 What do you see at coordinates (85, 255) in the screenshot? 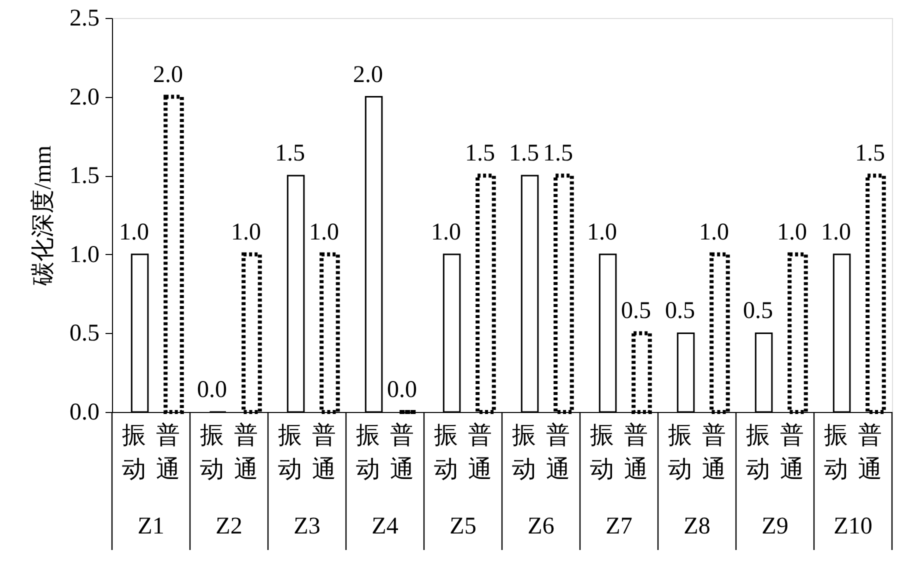
I see `y-tick-label: 1.0` at bounding box center [85, 255].